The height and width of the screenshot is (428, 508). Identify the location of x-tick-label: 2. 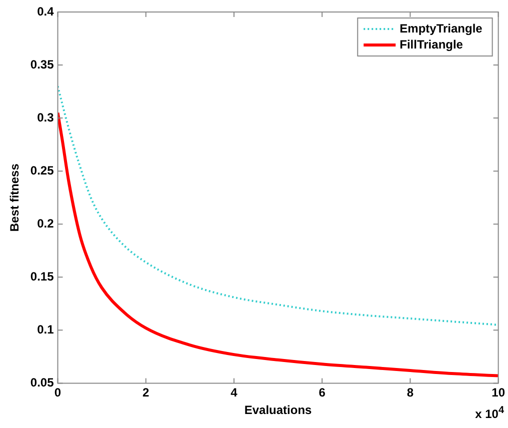
(146, 393).